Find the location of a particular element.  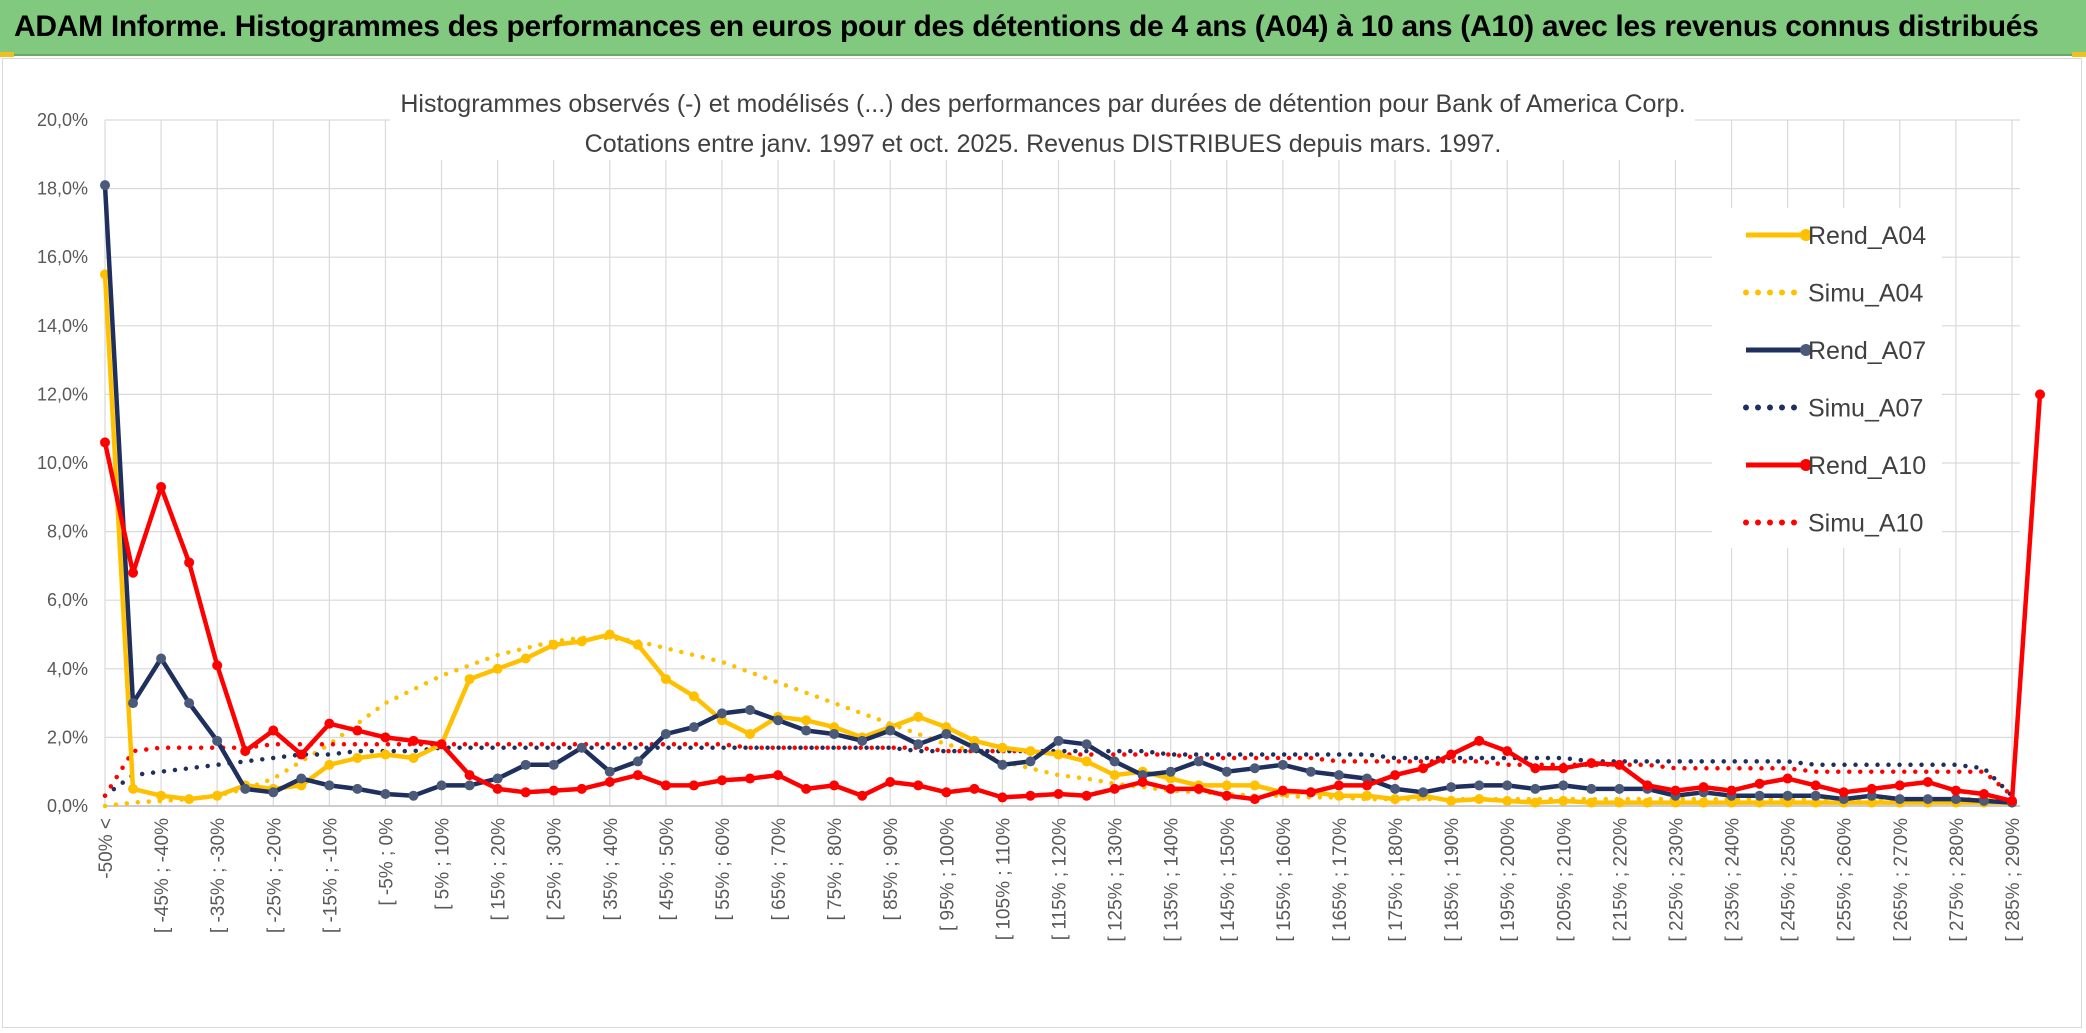

legend-label: Rend_A10 is located at coordinates (1867, 466).